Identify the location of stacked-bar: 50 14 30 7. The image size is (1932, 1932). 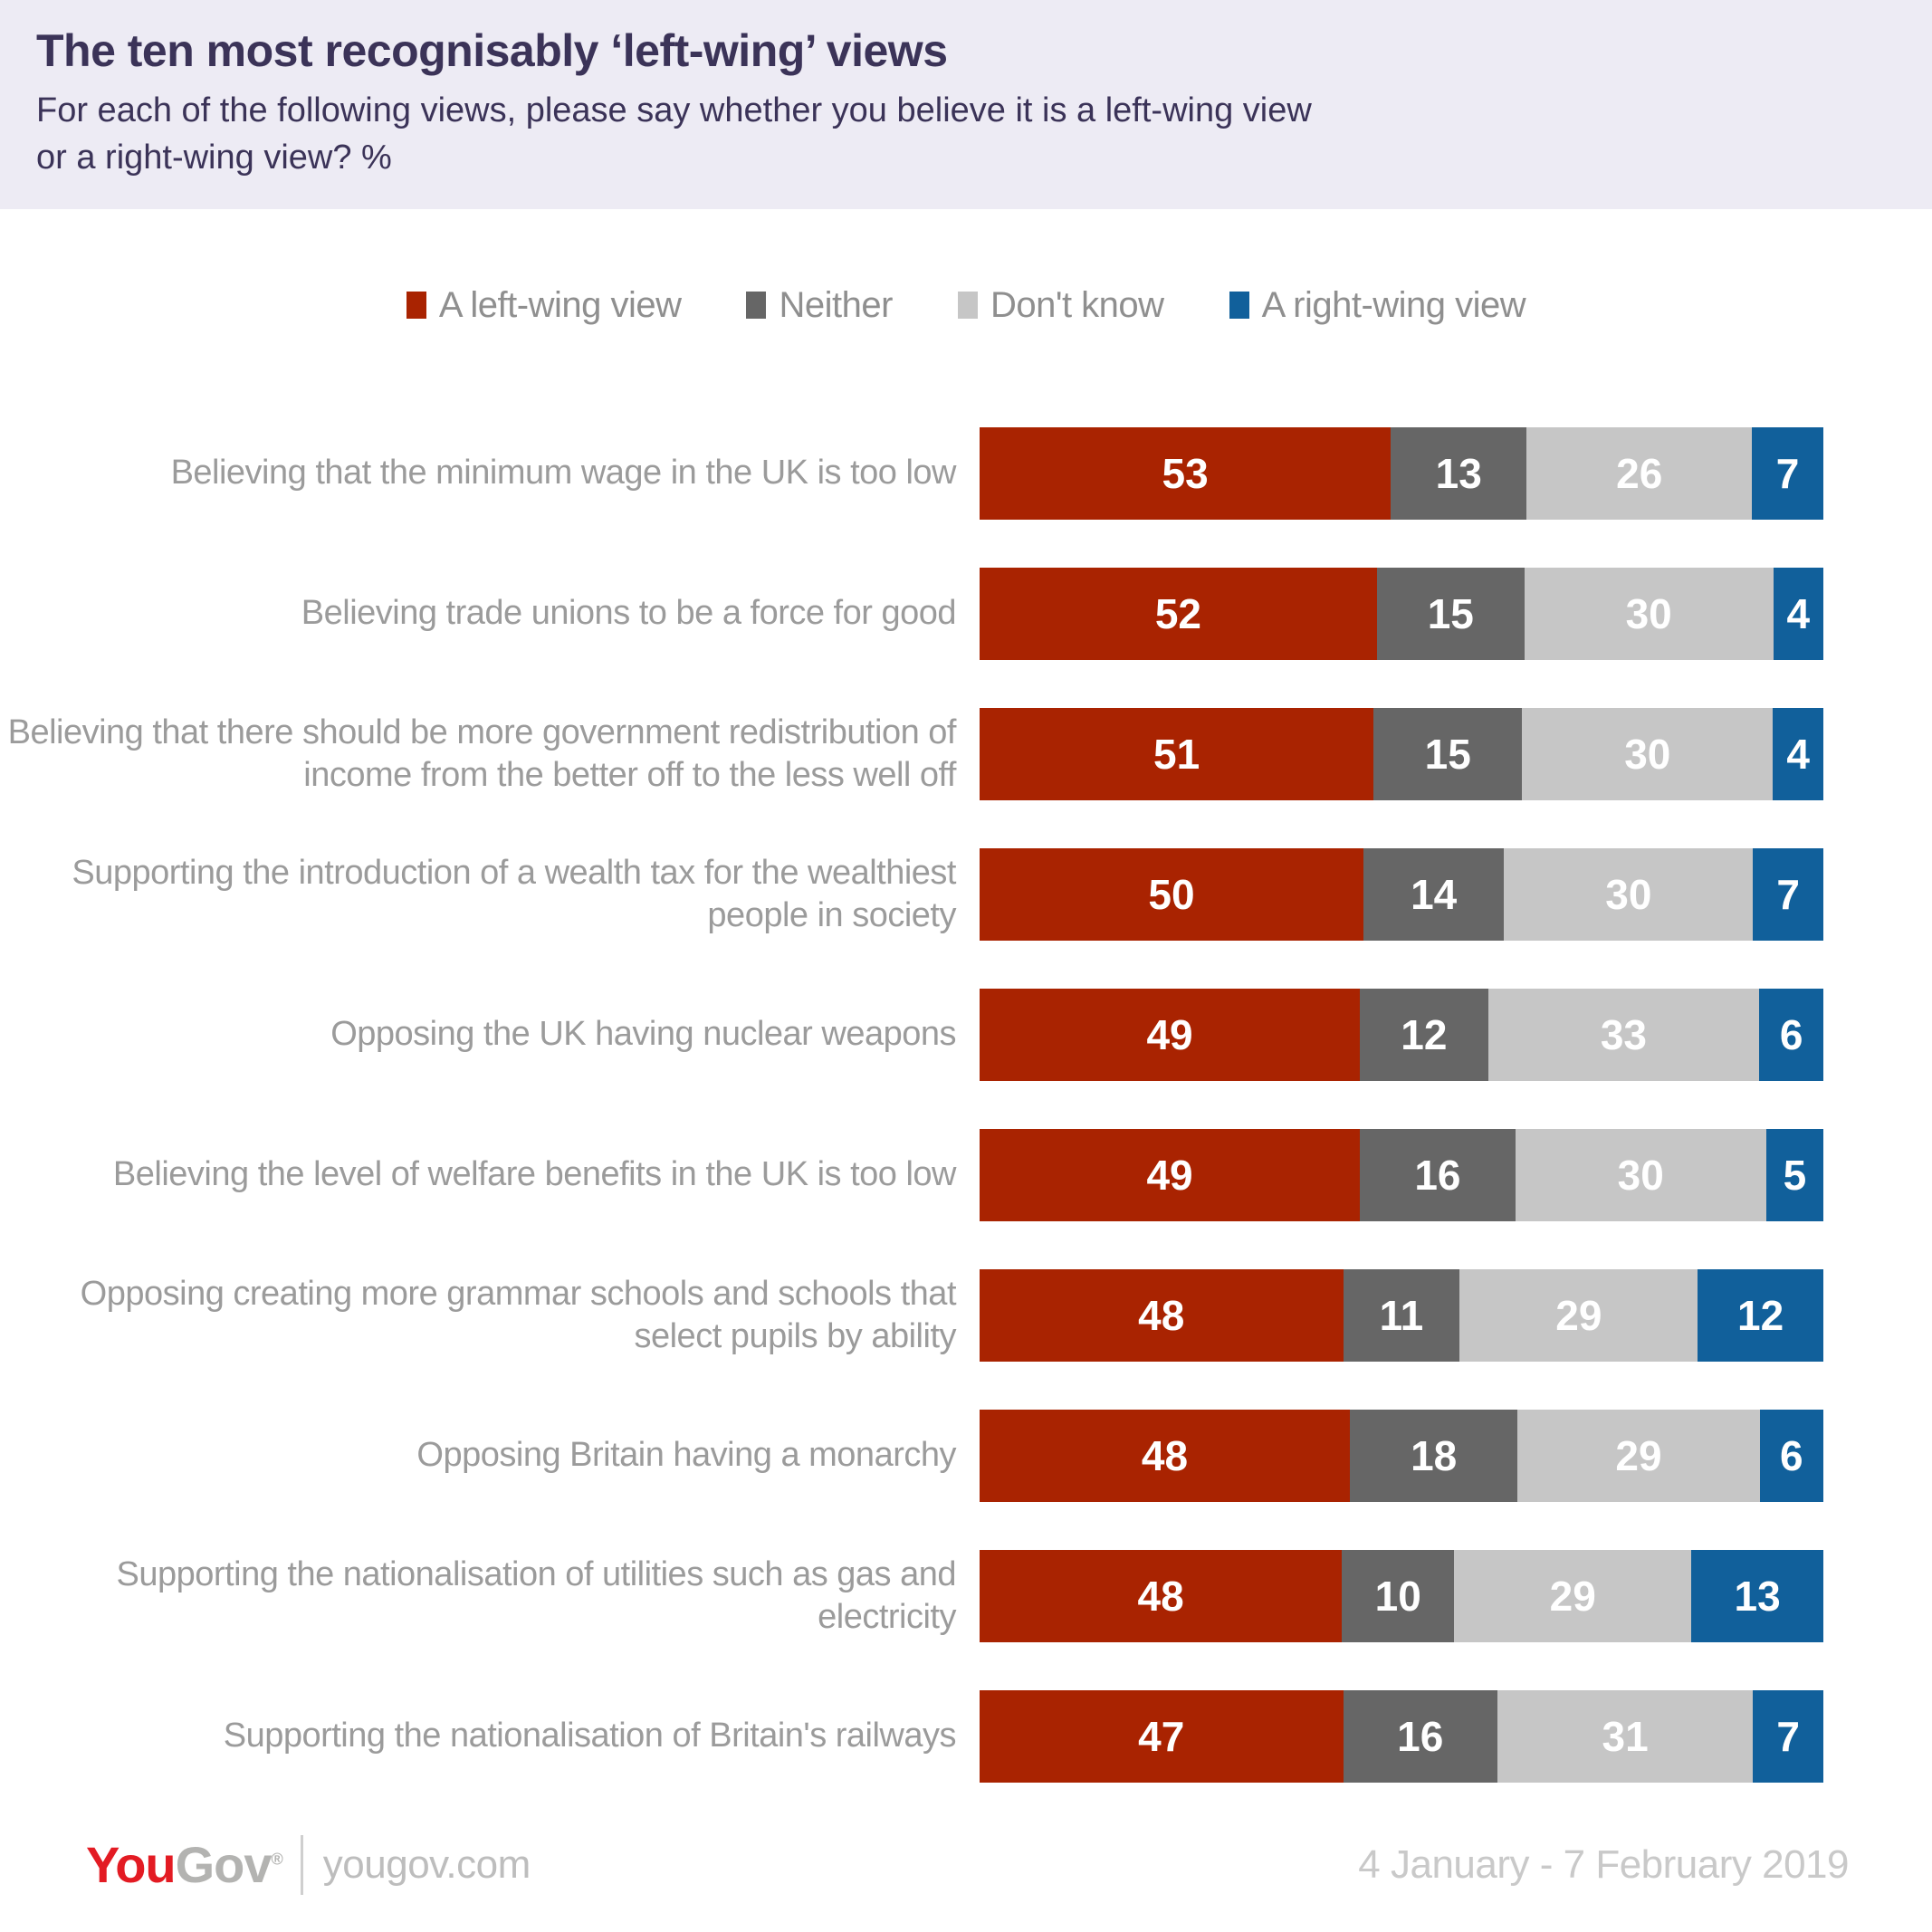
(1401, 894).